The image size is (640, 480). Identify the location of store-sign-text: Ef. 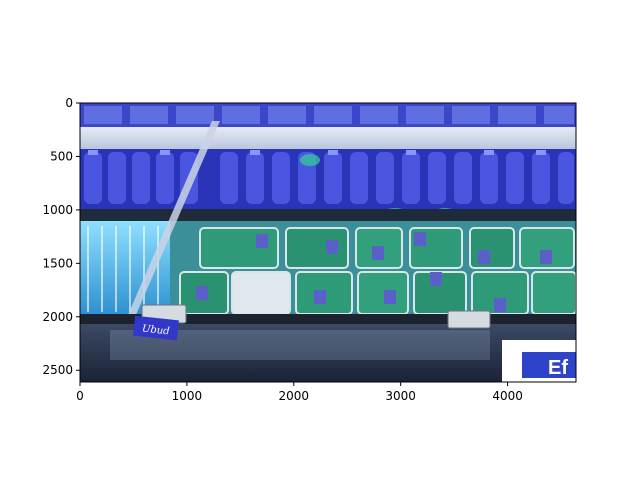
(558, 368).